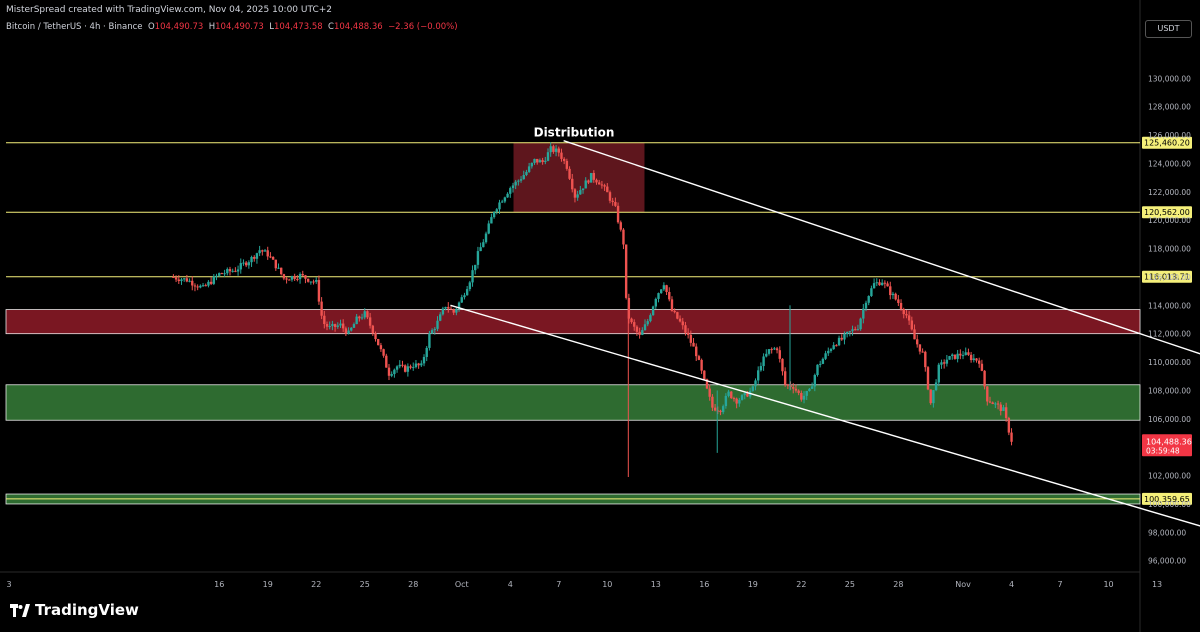  What do you see at coordinates (179, 27) in the screenshot?
I see `open-value: 104,490.73` at bounding box center [179, 27].